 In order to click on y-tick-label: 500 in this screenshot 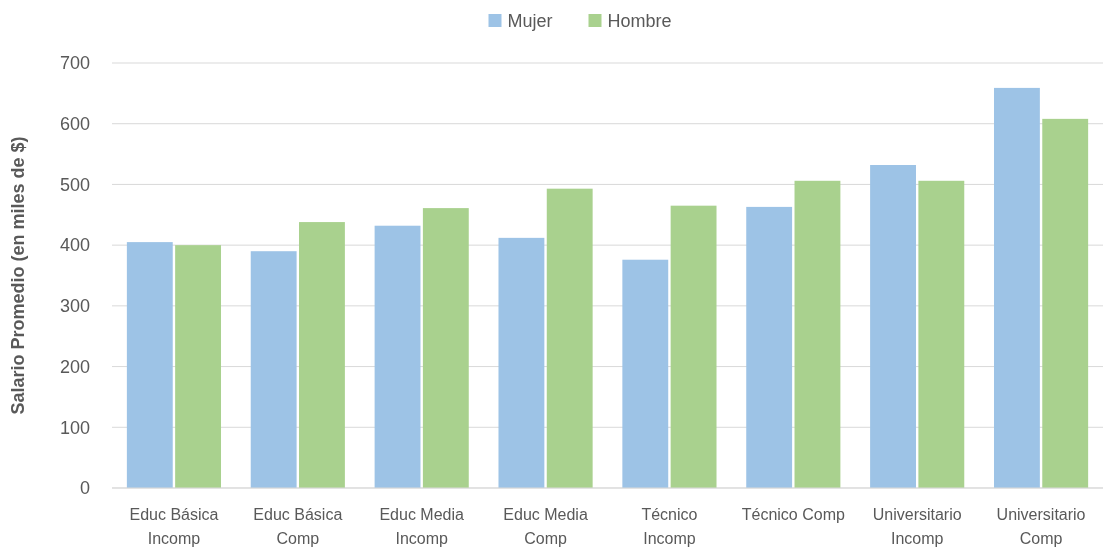, I will do `click(74, 184)`.